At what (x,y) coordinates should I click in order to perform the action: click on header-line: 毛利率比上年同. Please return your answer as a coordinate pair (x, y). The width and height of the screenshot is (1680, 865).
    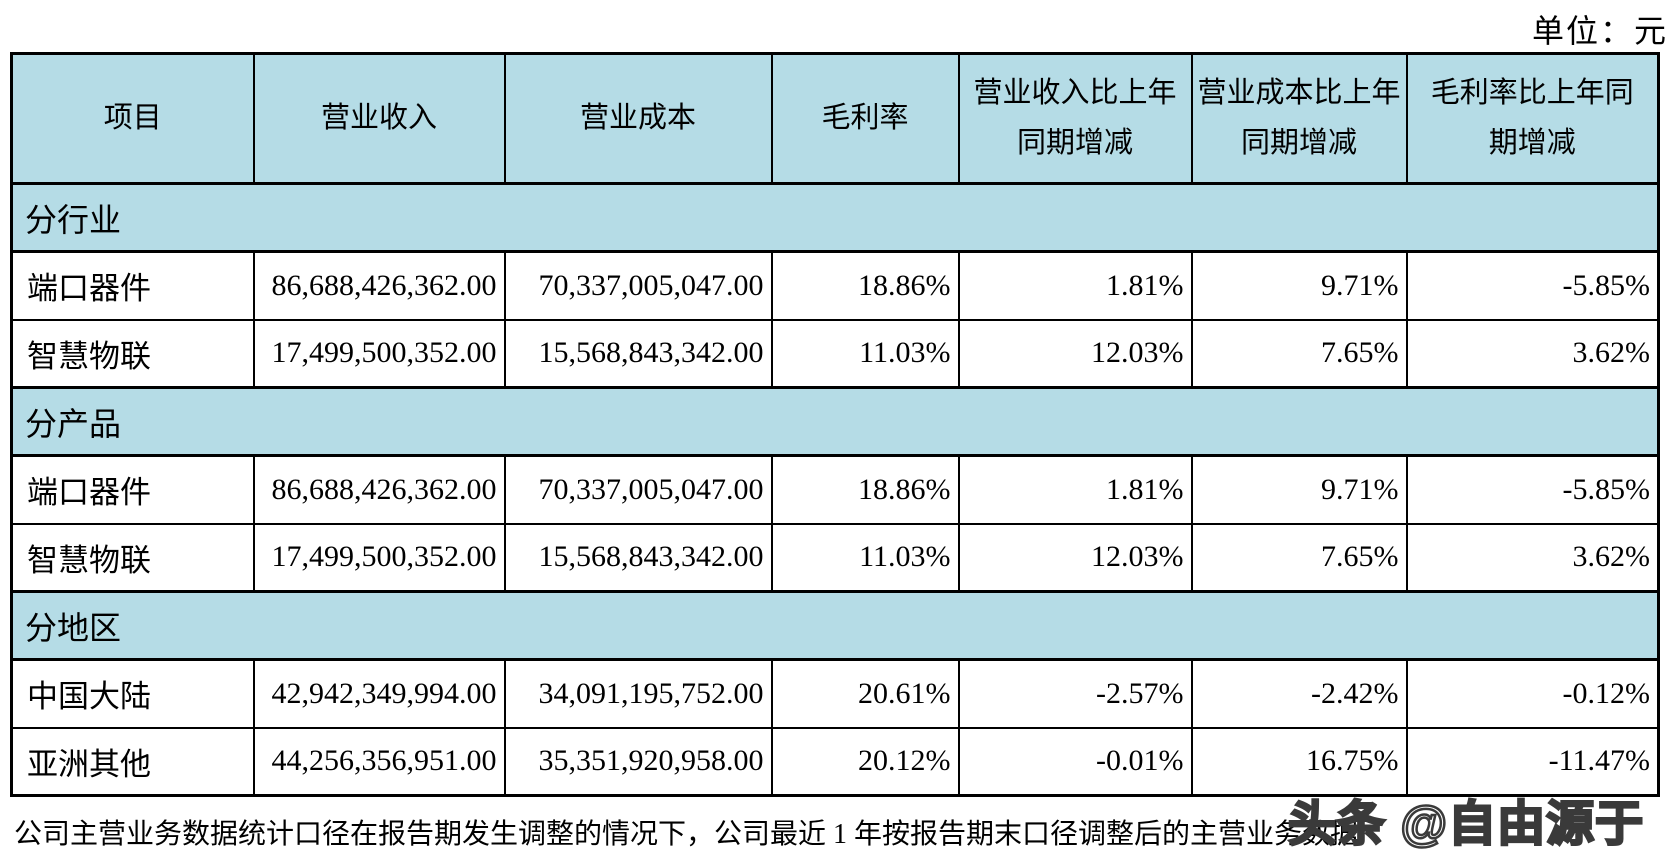
    Looking at the image, I should click on (1532, 93).